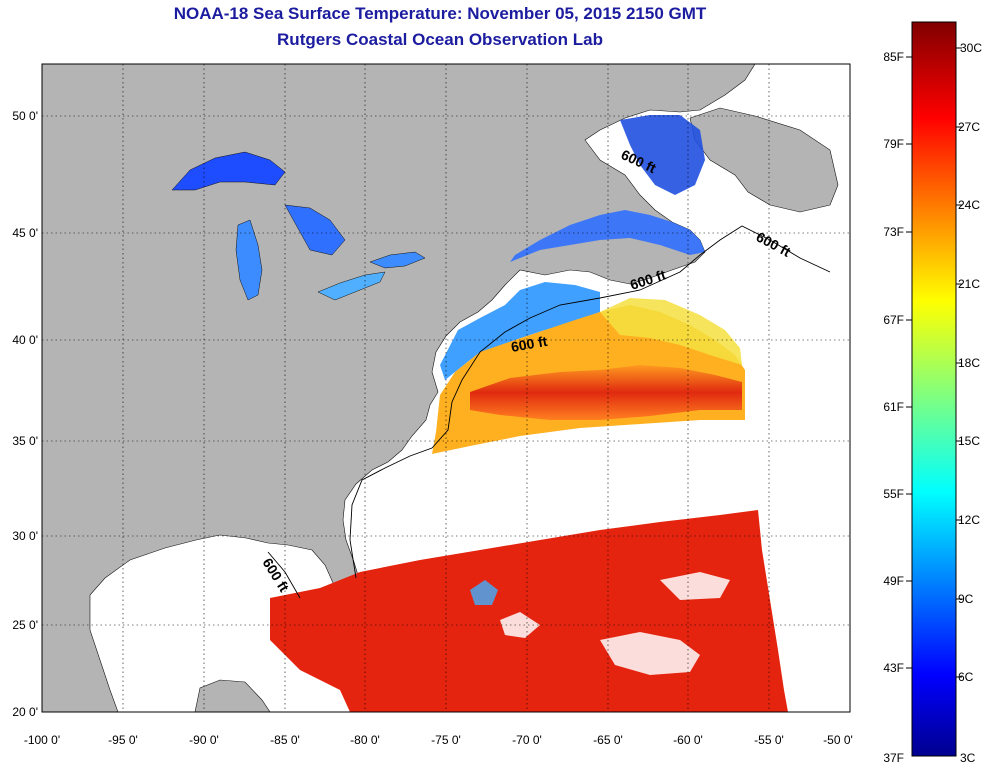 Image resolution: width=984 pixels, height=770 pixels. What do you see at coordinates (527, 740) in the screenshot?
I see `lon-tick-label: -70 0'` at bounding box center [527, 740].